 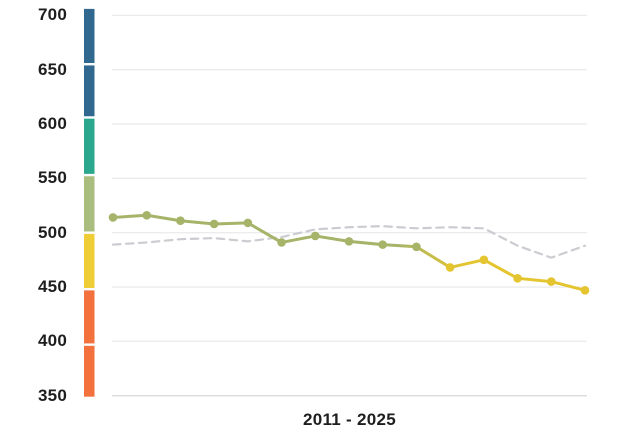 I want to click on dashed-reference-line, so click(x=349, y=242).